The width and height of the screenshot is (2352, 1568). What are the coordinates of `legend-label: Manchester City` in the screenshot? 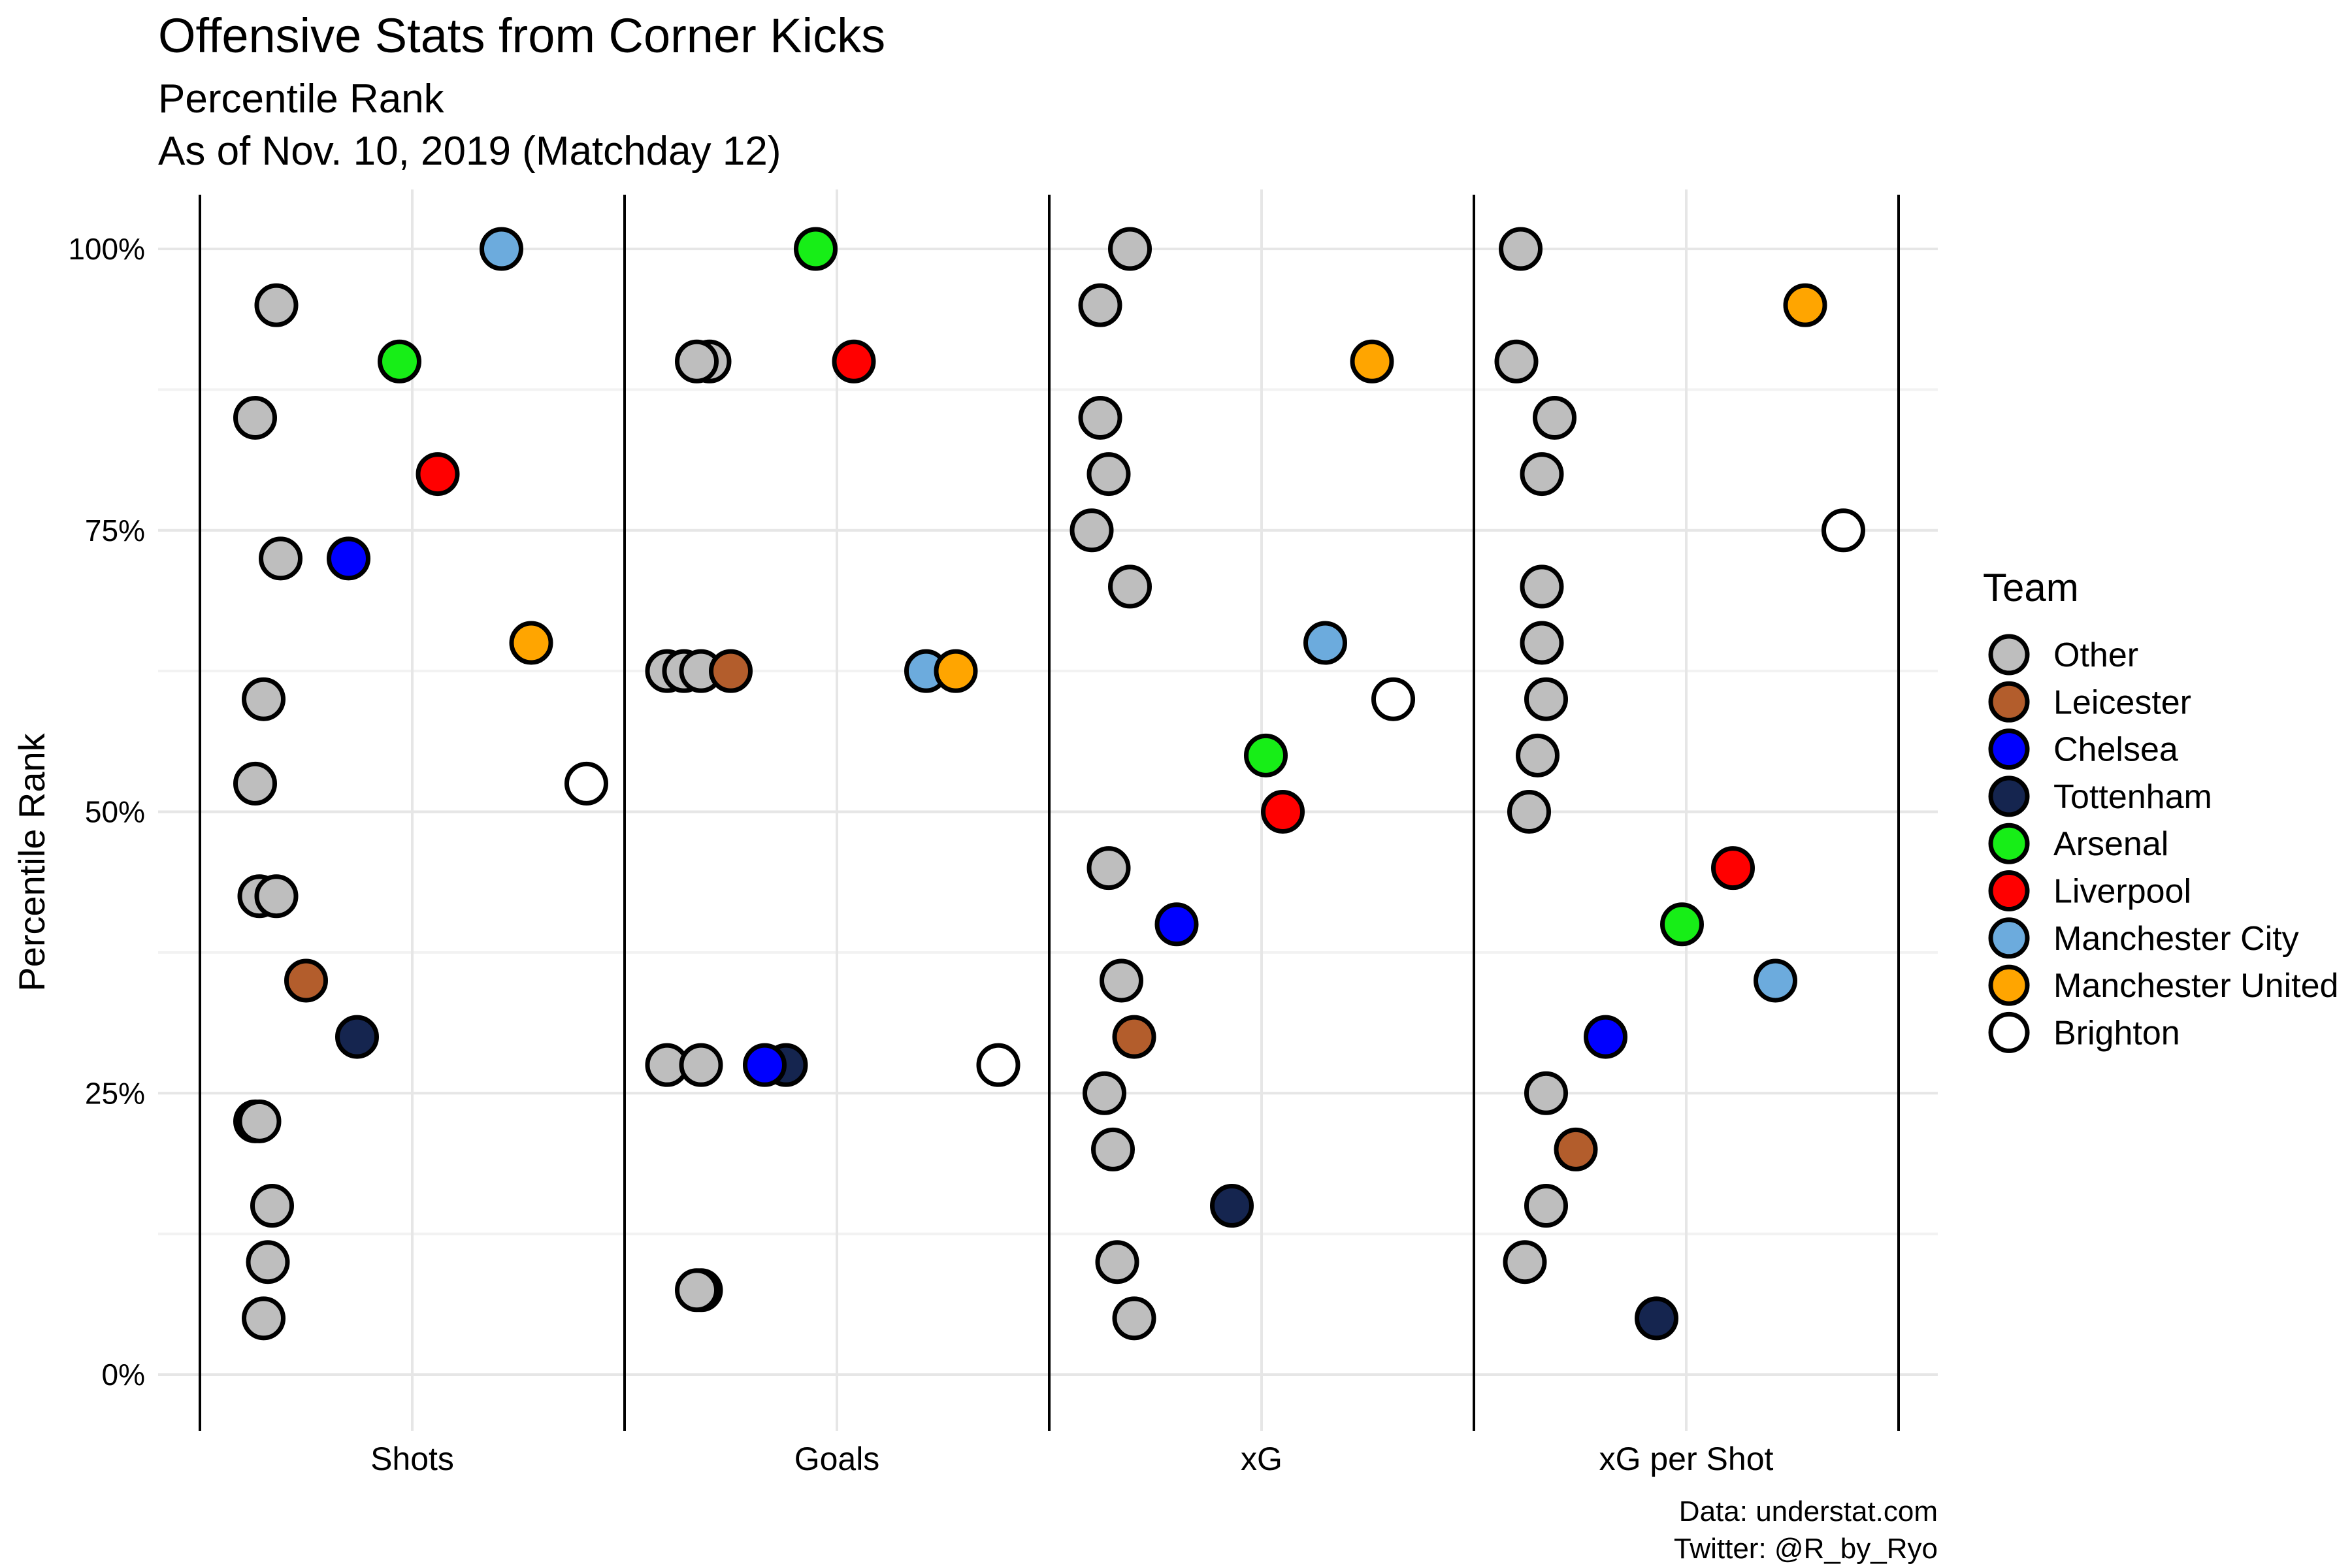 It's located at (2176, 939).